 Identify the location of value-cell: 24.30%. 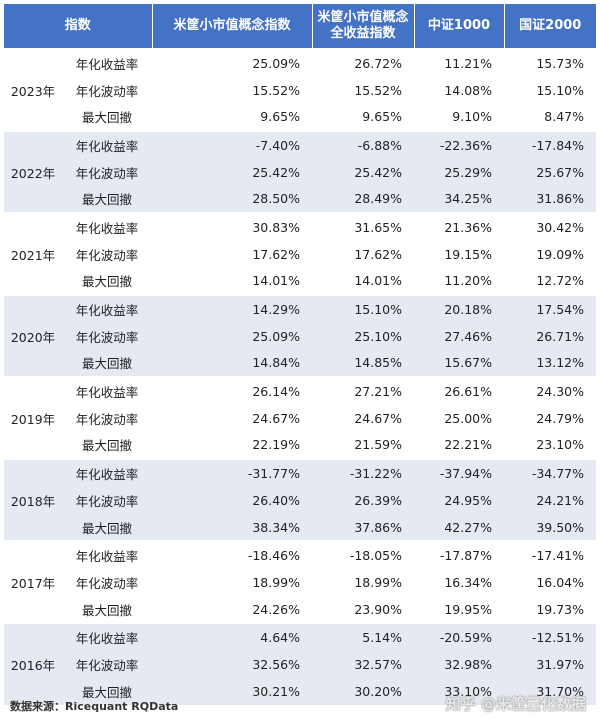
(550, 390).